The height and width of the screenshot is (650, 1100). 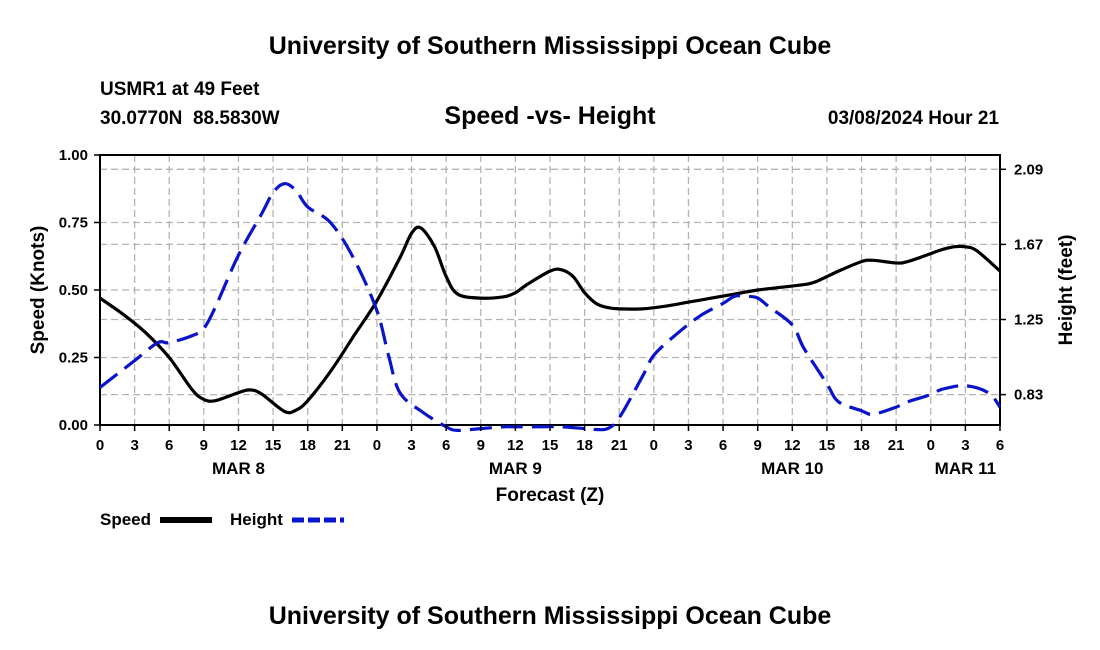 I want to click on x-date-label: MAR 11, so click(x=965, y=468).